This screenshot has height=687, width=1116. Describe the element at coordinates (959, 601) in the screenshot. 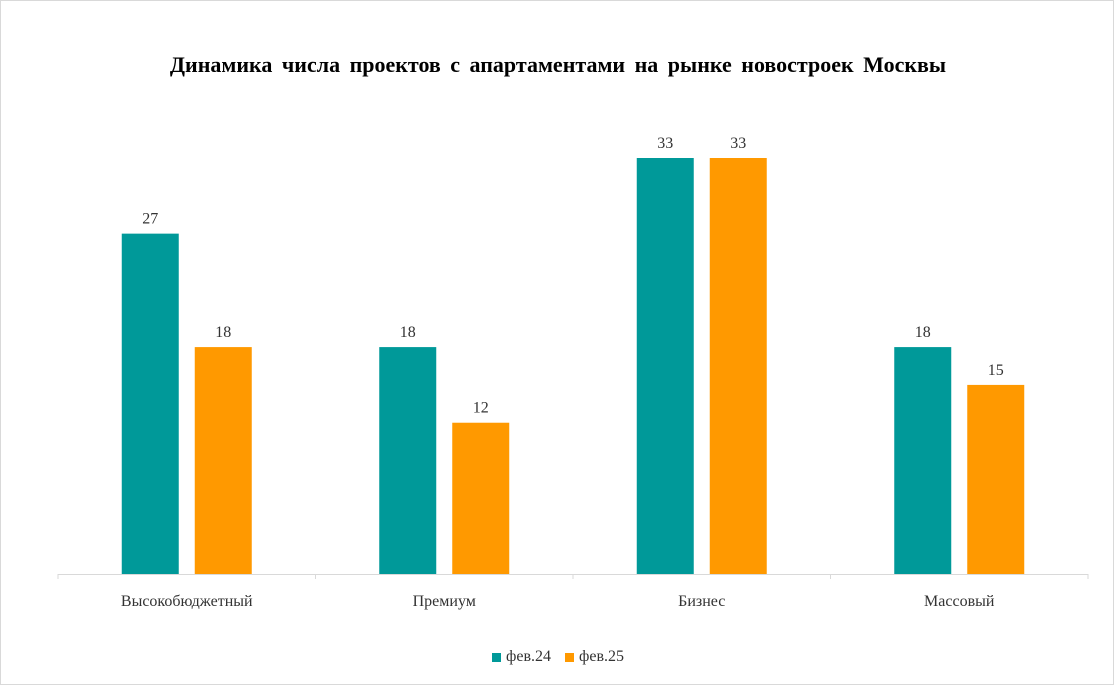

I see `category-label: Массовый` at that location.